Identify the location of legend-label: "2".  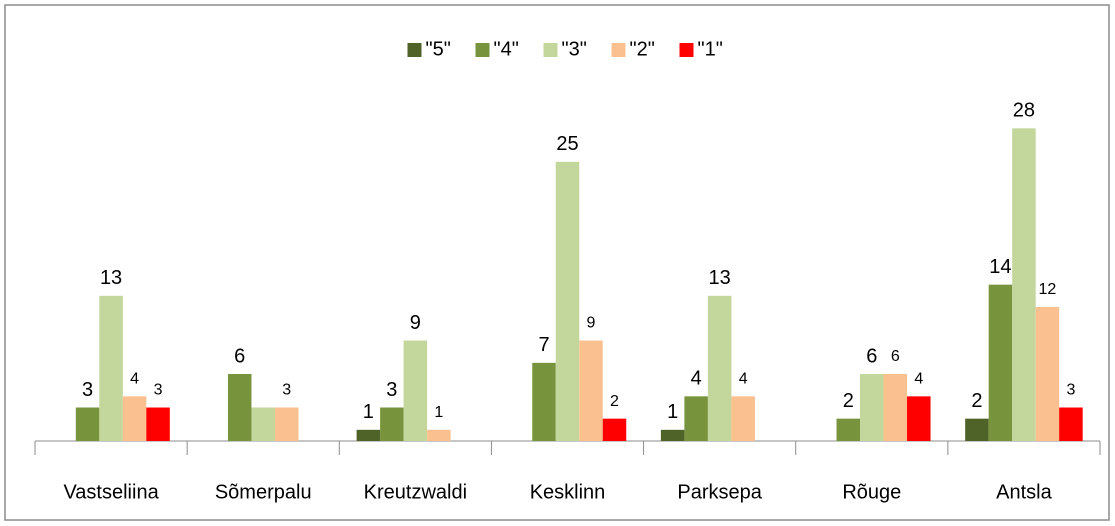
(642, 49).